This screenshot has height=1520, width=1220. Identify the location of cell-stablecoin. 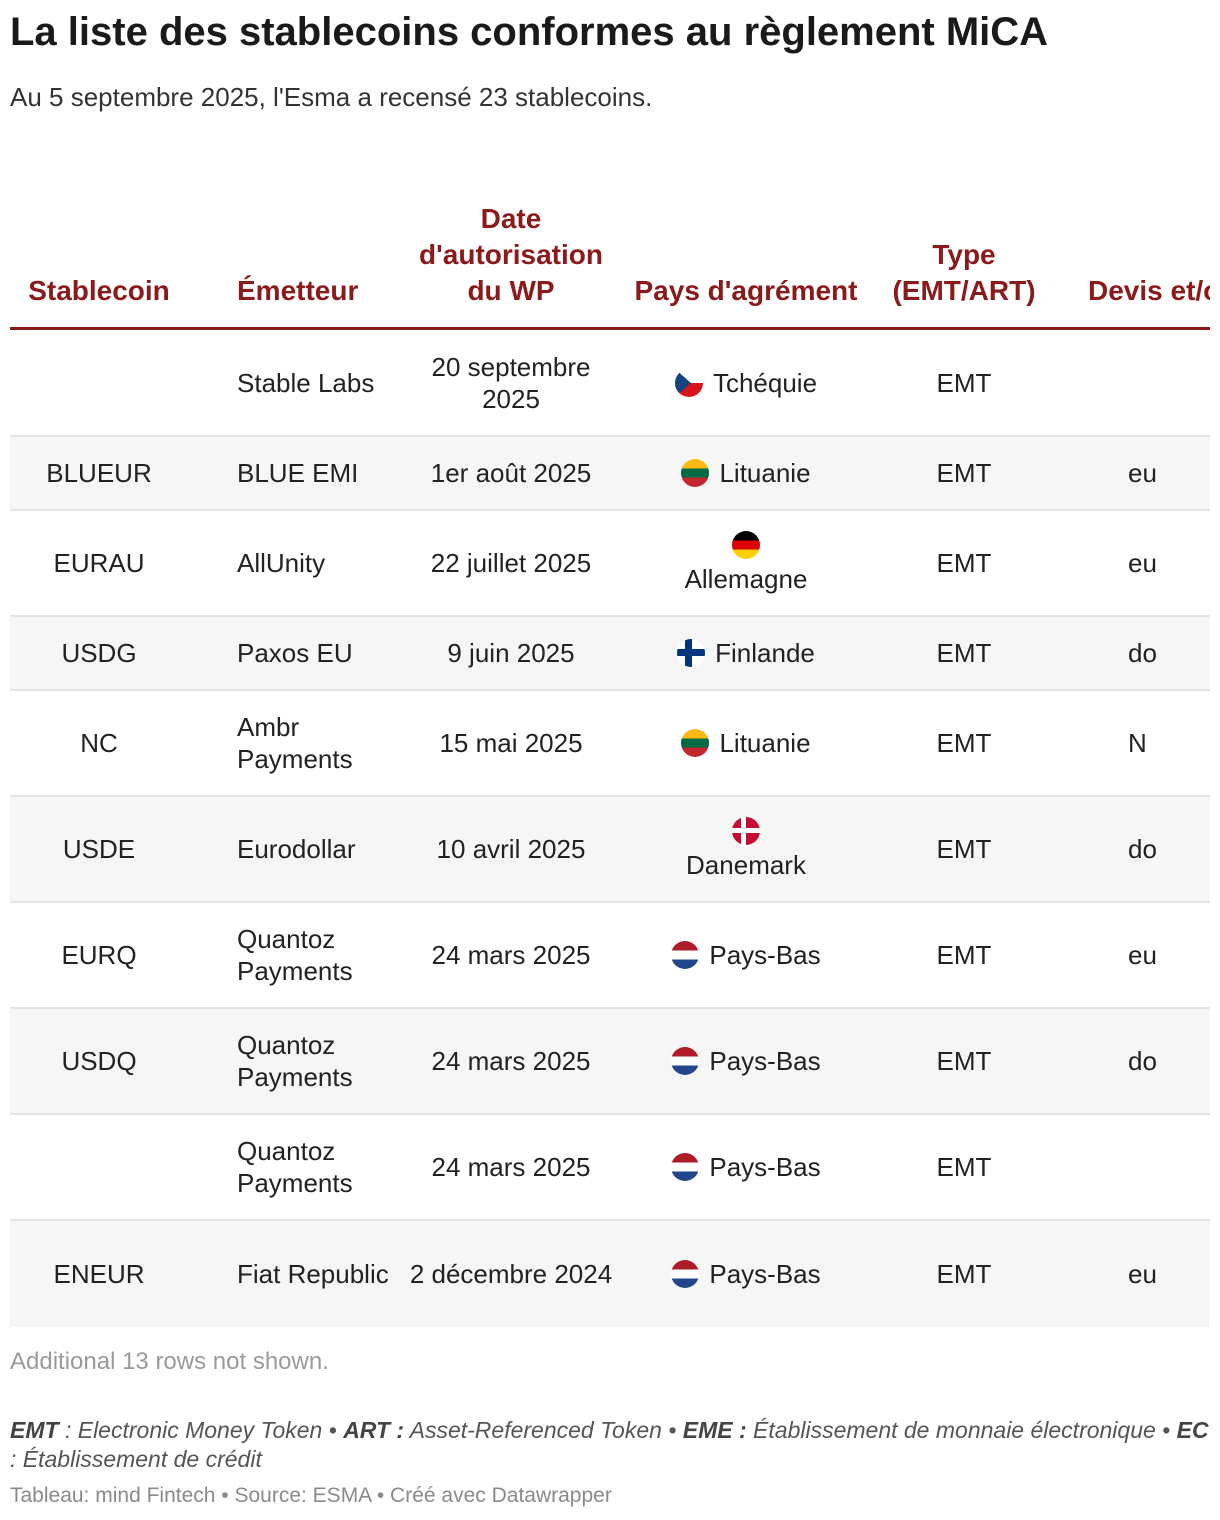
(99, 1167).